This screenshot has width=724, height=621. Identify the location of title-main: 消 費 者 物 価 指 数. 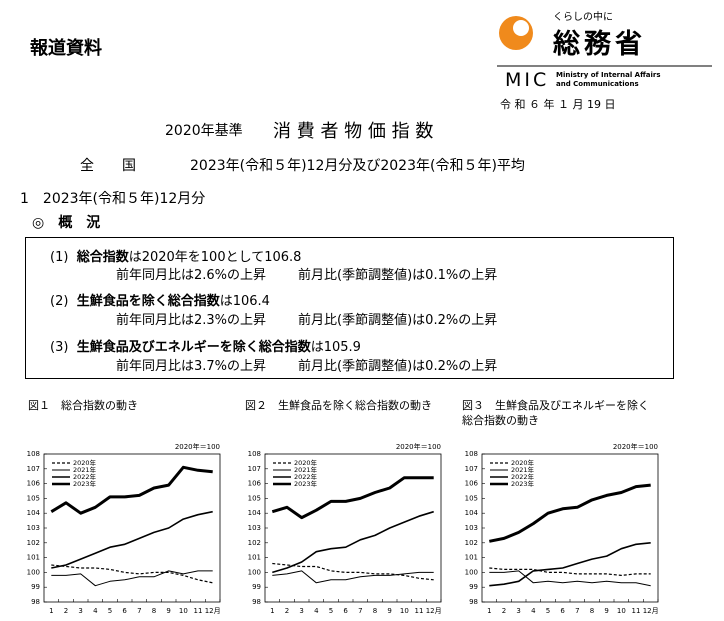
(353, 131).